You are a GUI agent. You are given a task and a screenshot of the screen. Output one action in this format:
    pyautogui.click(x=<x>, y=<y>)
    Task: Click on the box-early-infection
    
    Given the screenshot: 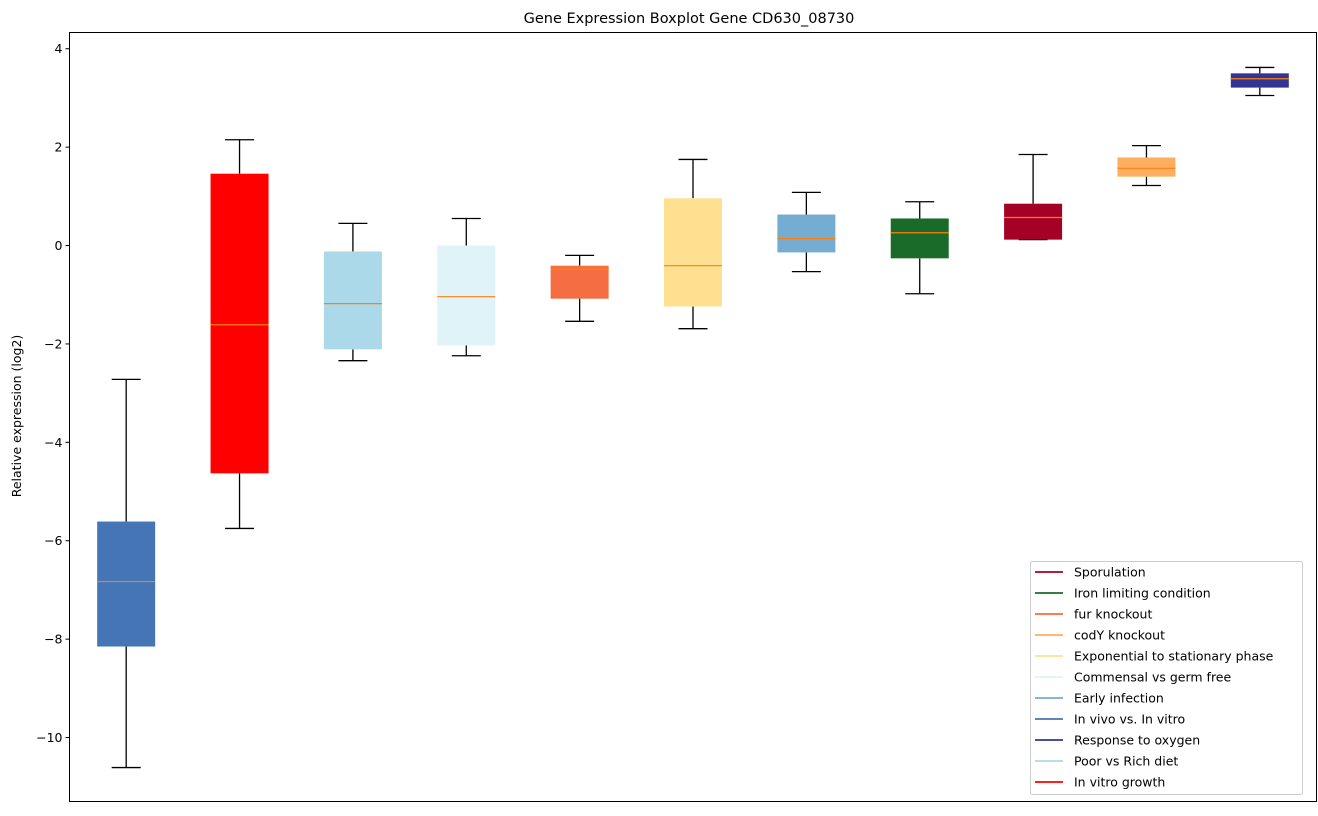 What is the action you would take?
    pyautogui.click(x=806, y=232)
    